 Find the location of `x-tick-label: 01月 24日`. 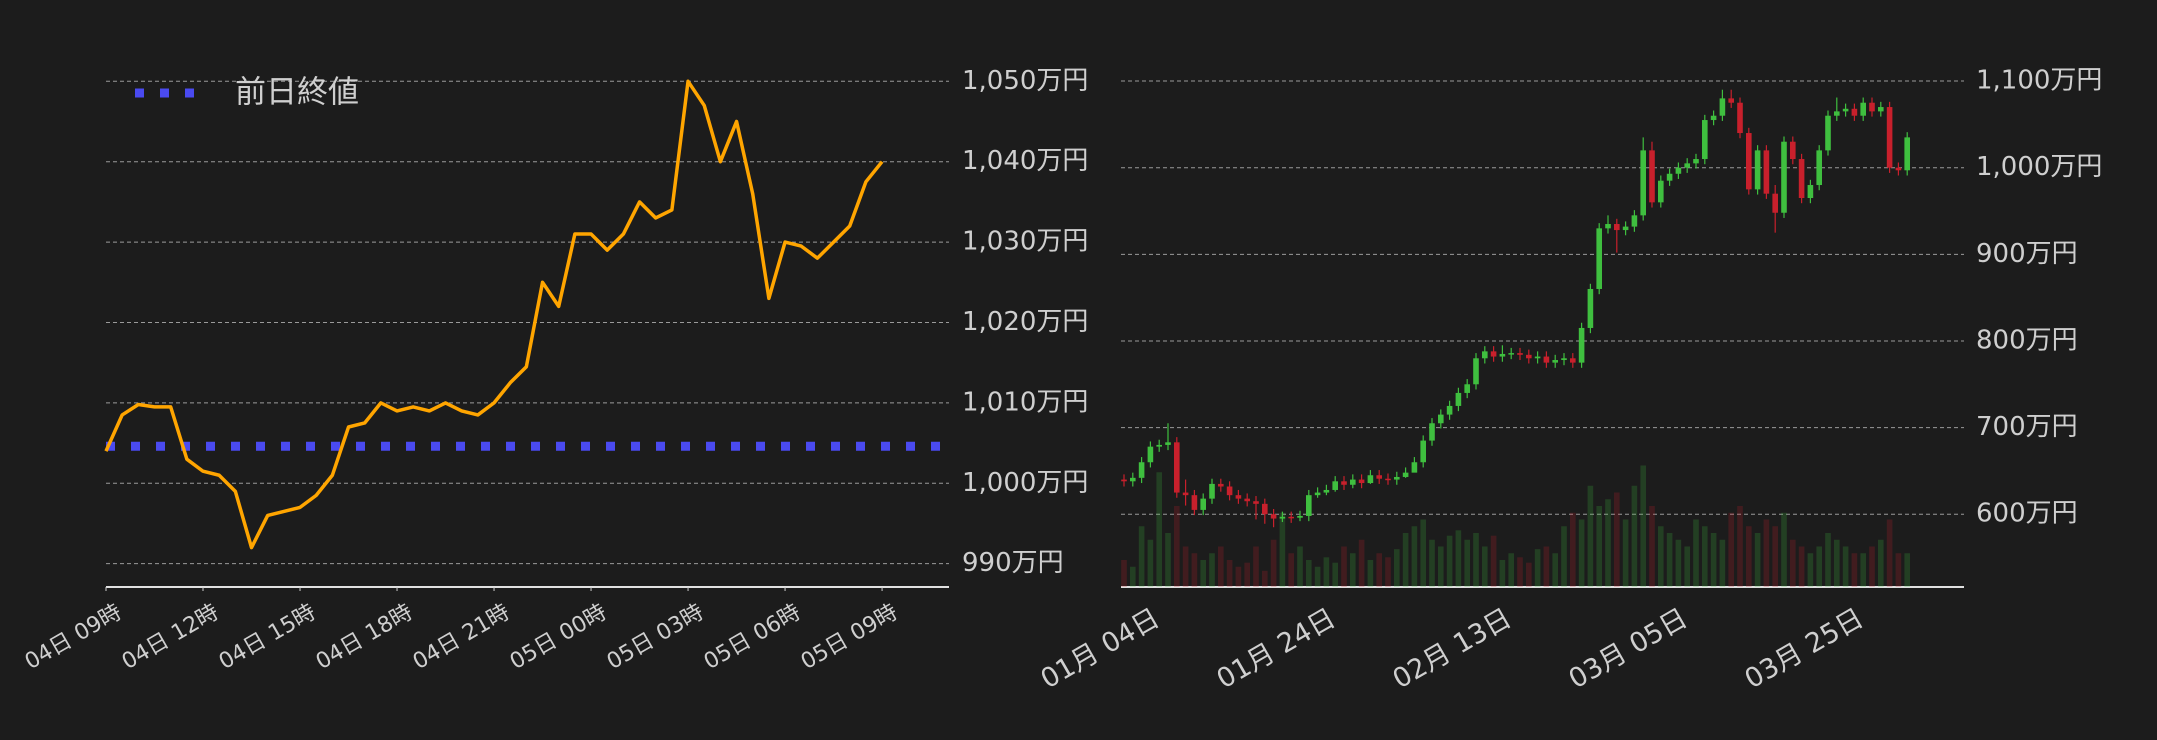

x-tick-label: 01月 24日 is located at coordinates (1276, 649).